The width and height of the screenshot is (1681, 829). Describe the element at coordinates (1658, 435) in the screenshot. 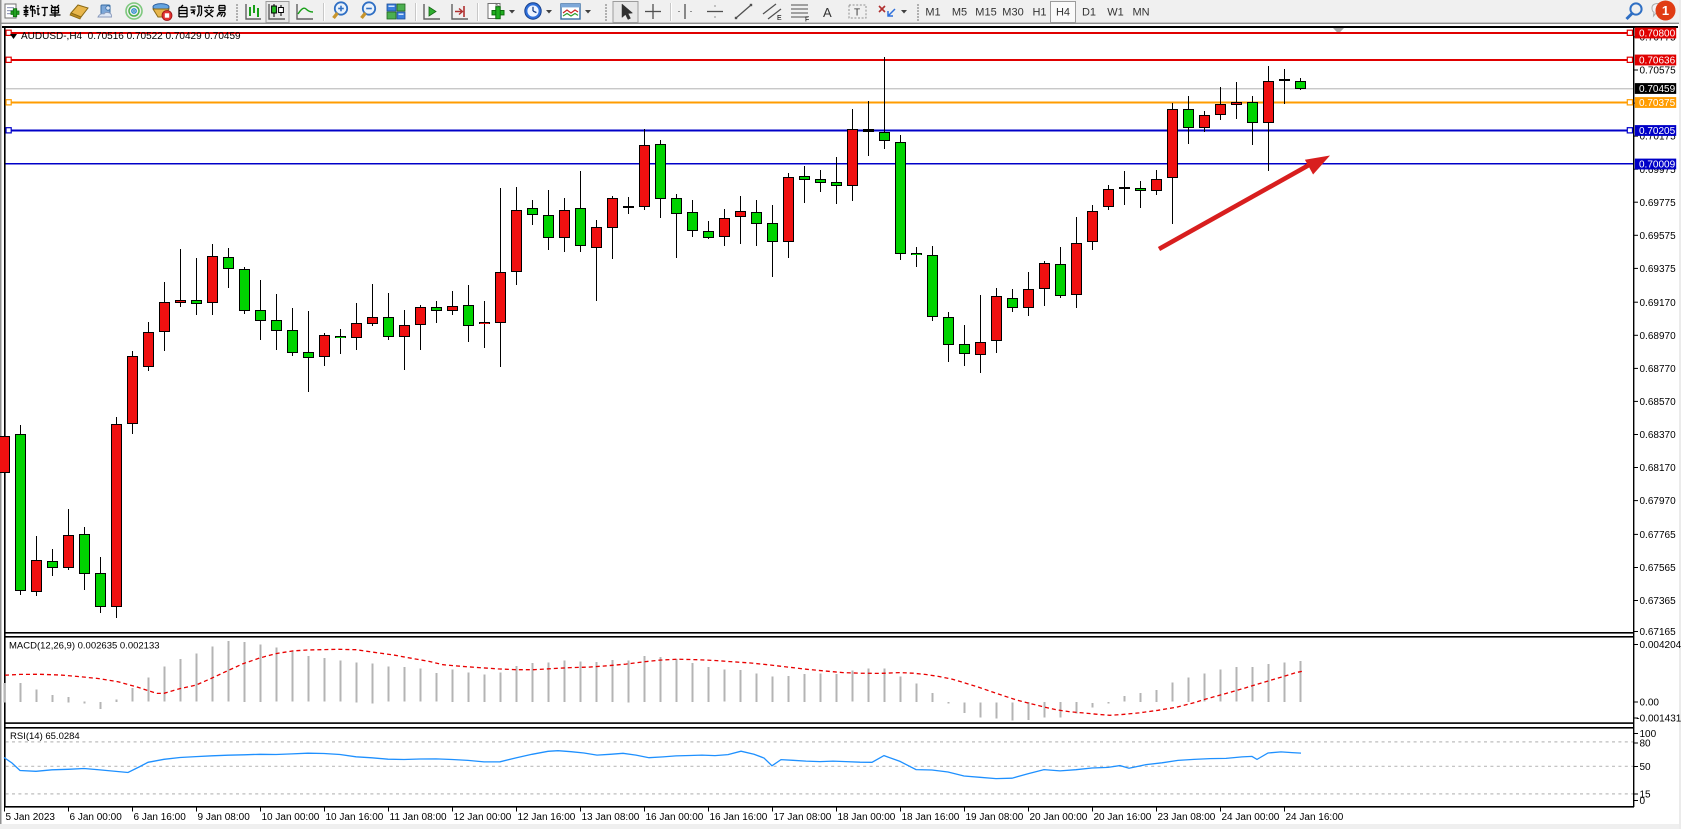

I see `svg-text: 0.68370` at that location.